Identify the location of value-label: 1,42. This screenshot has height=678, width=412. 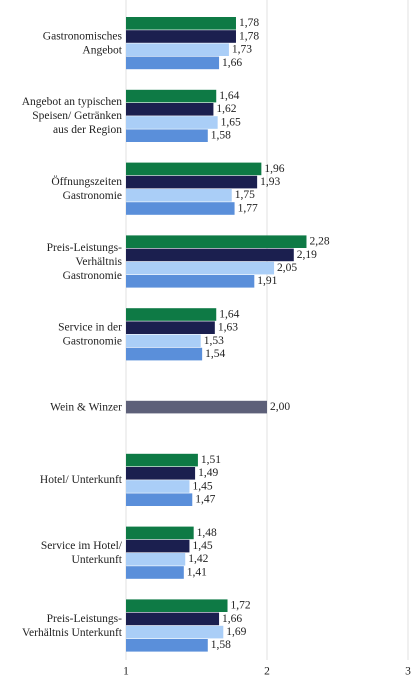
(198, 559).